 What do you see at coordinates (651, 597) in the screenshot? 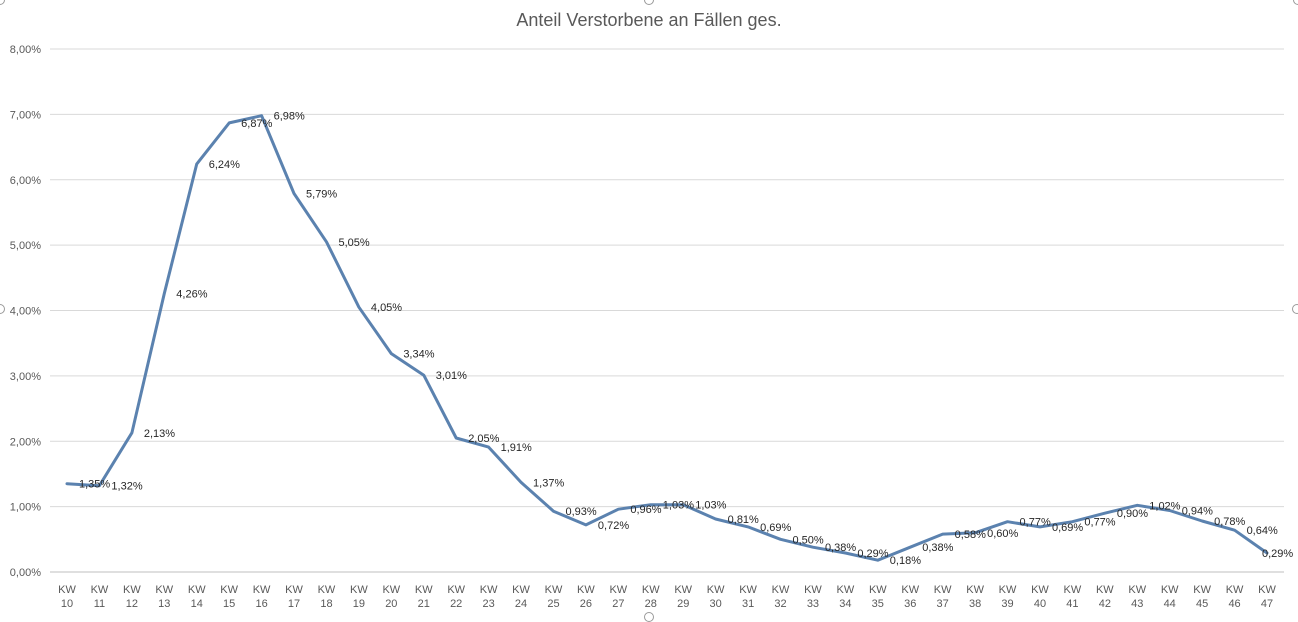
I see `x-tick-label: KW 28` at bounding box center [651, 597].